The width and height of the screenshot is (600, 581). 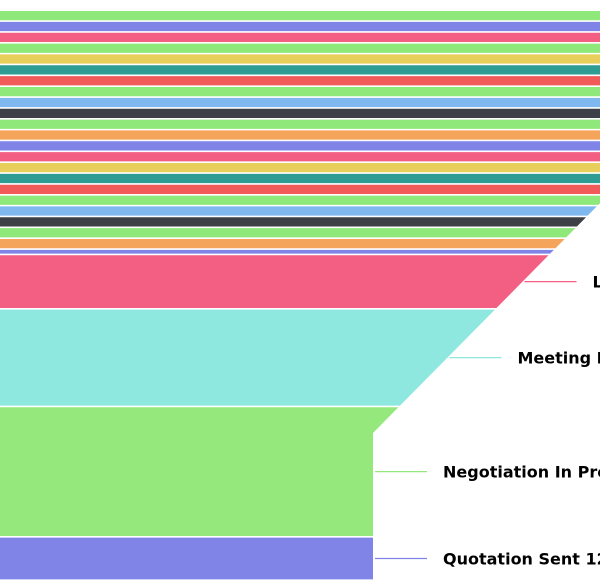 What do you see at coordinates (596, 282) in the screenshot?
I see `segment-label: Le` at bounding box center [596, 282].